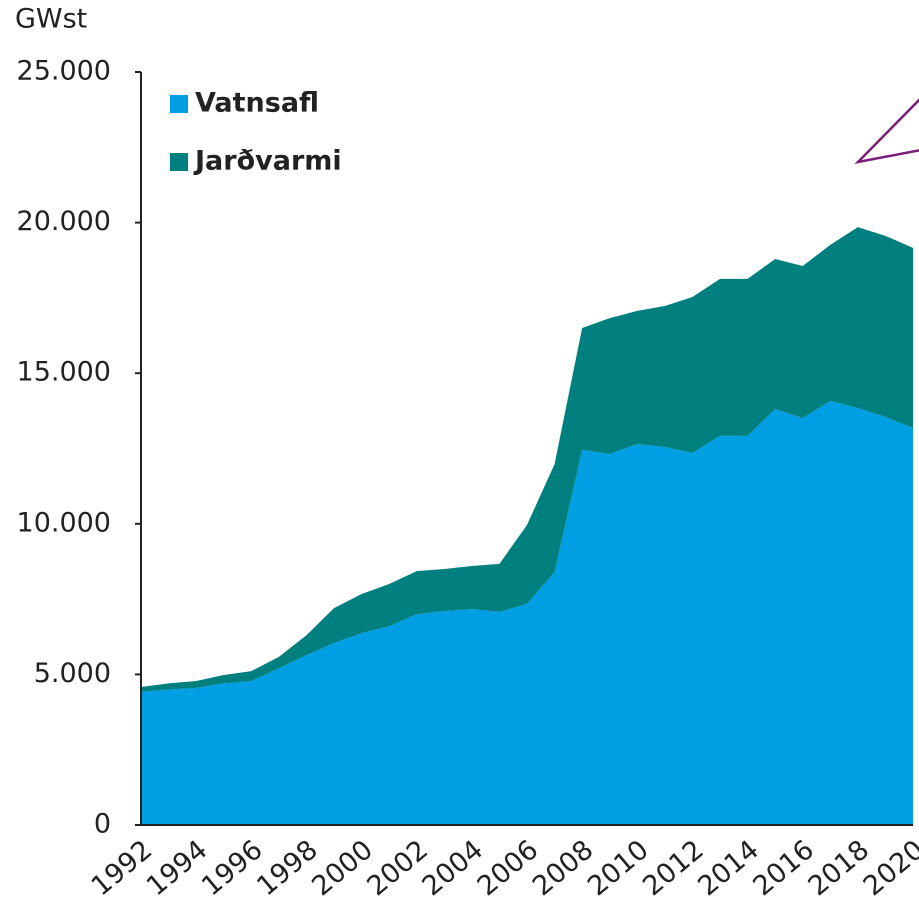  Describe the element at coordinates (72, 673) in the screenshot. I see `y-tick-label: 5.000` at that location.